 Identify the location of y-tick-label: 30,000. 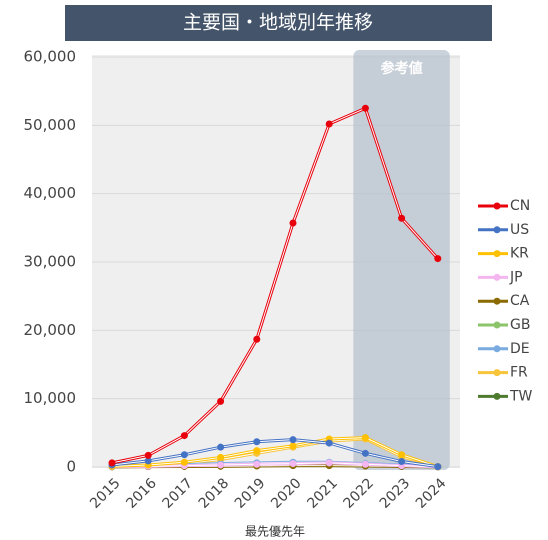
(50, 262).